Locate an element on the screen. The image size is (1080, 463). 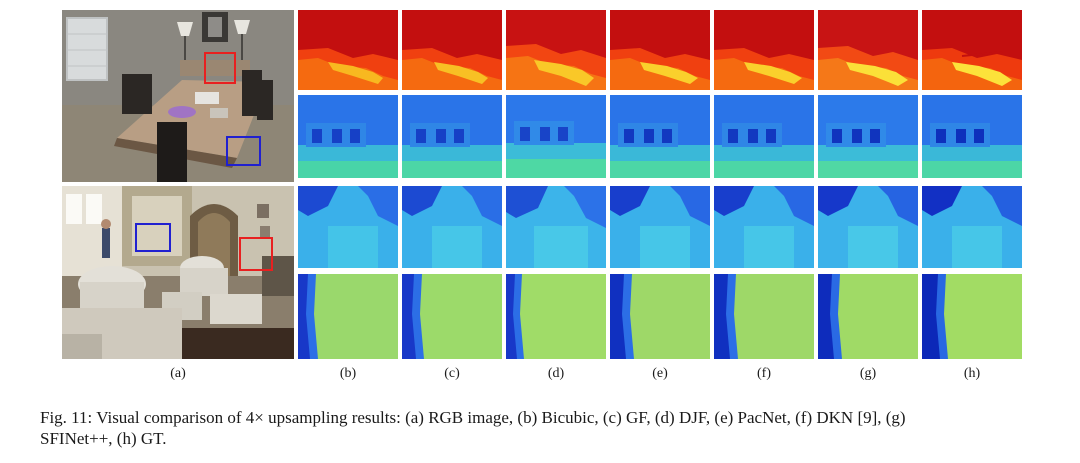
sublabel-d: (d) is located at coordinates (556, 373).